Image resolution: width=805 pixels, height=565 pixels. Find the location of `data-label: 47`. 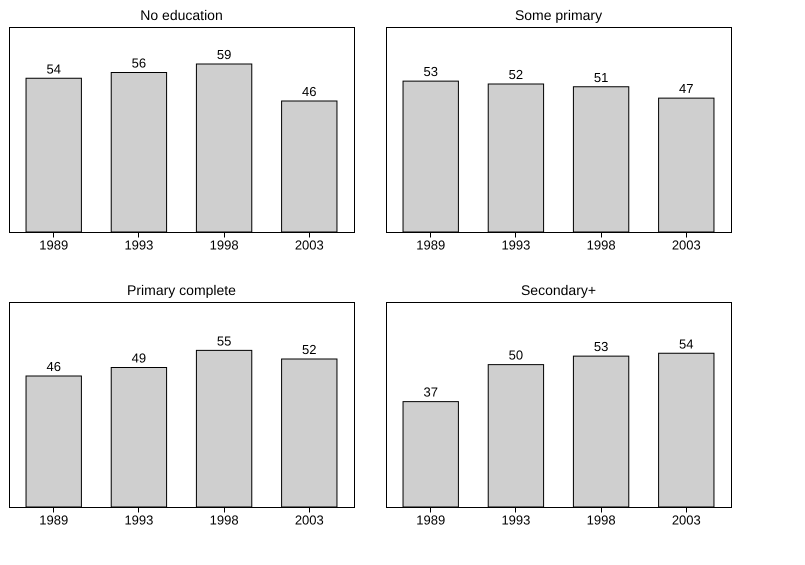

data-label: 47 is located at coordinates (686, 88).